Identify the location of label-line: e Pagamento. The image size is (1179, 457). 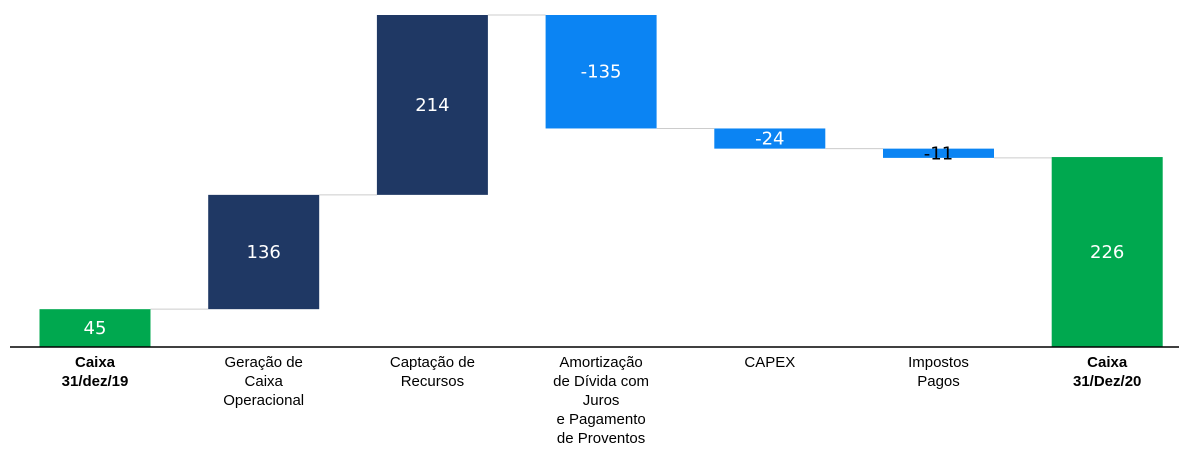
(600, 419).